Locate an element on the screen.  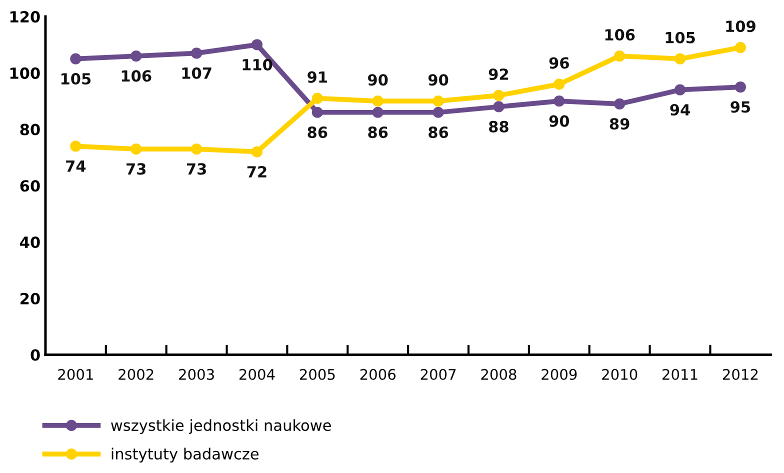
y-tick-label: 80 is located at coordinates (30, 130).